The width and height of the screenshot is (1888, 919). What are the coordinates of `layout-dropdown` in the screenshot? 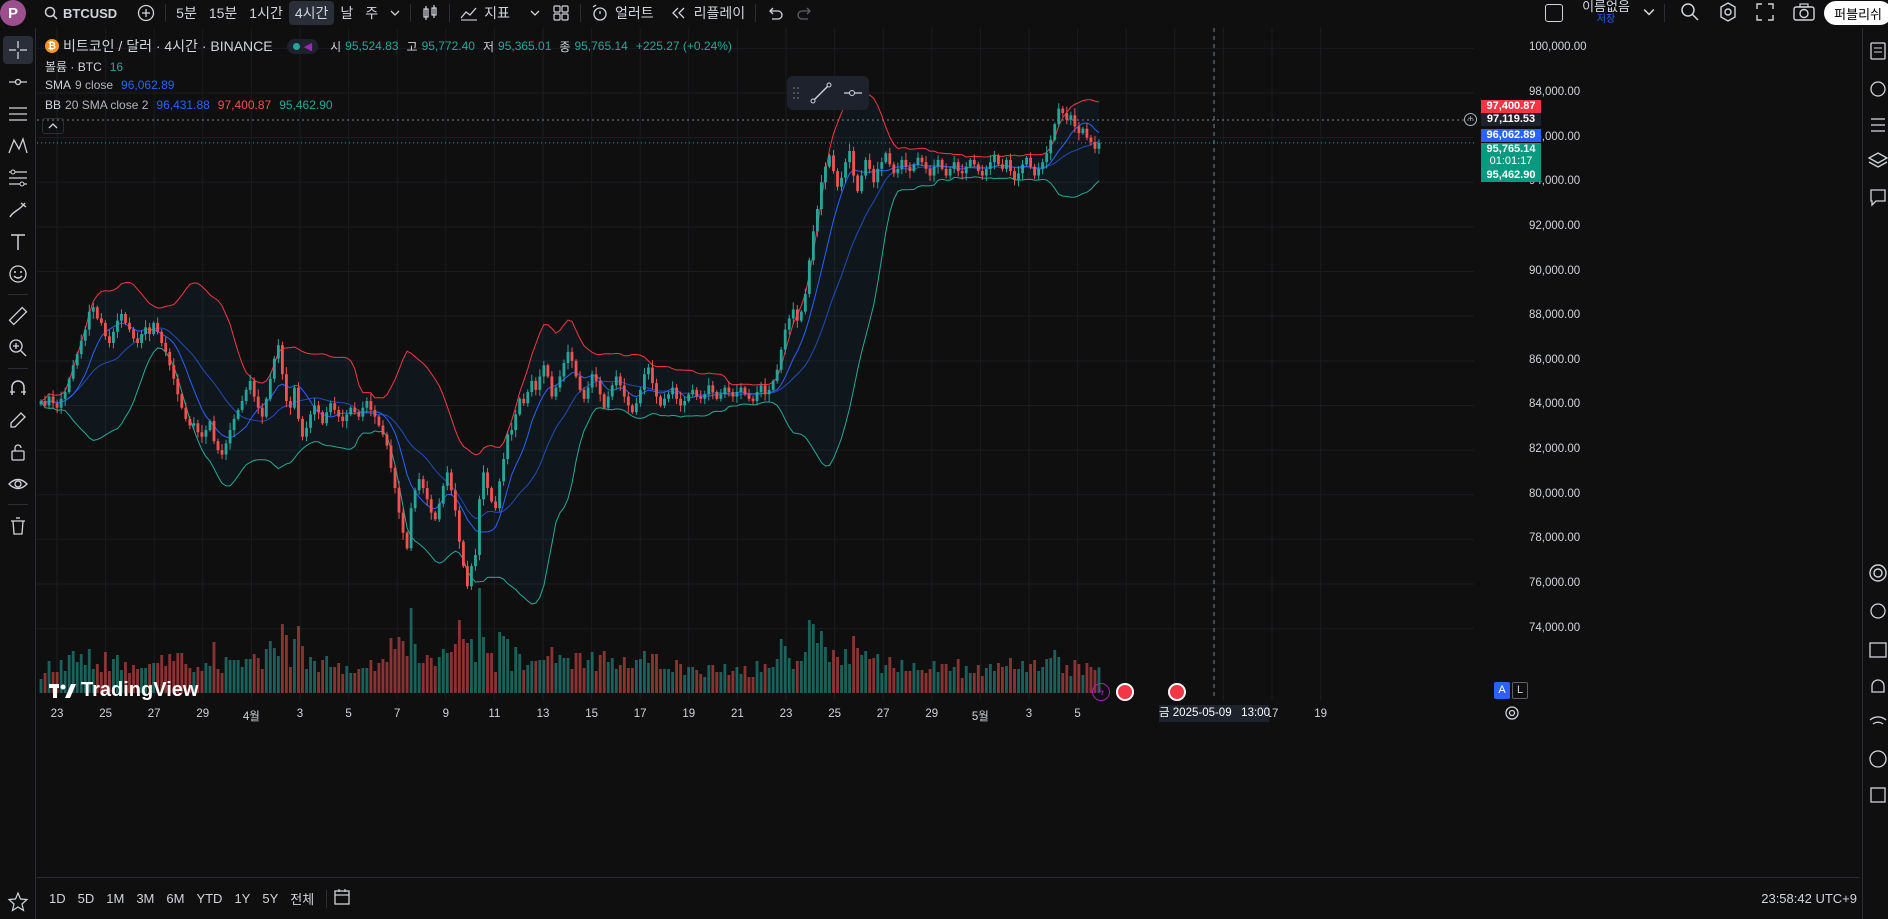 It's located at (1649, 13).